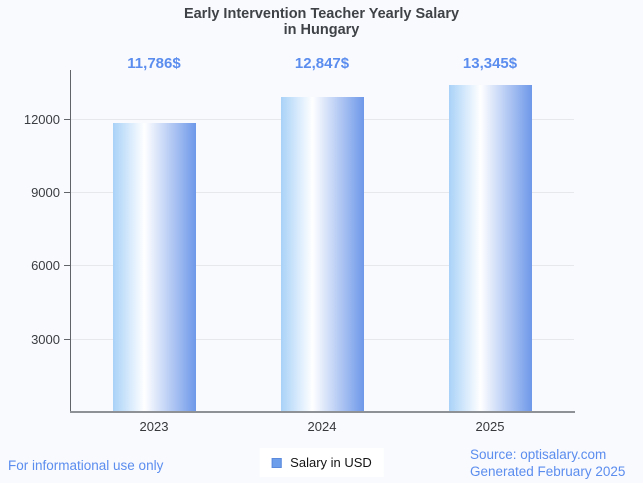  Describe the element at coordinates (548, 471) in the screenshot. I see `generated-text: Generated February 2025` at that location.